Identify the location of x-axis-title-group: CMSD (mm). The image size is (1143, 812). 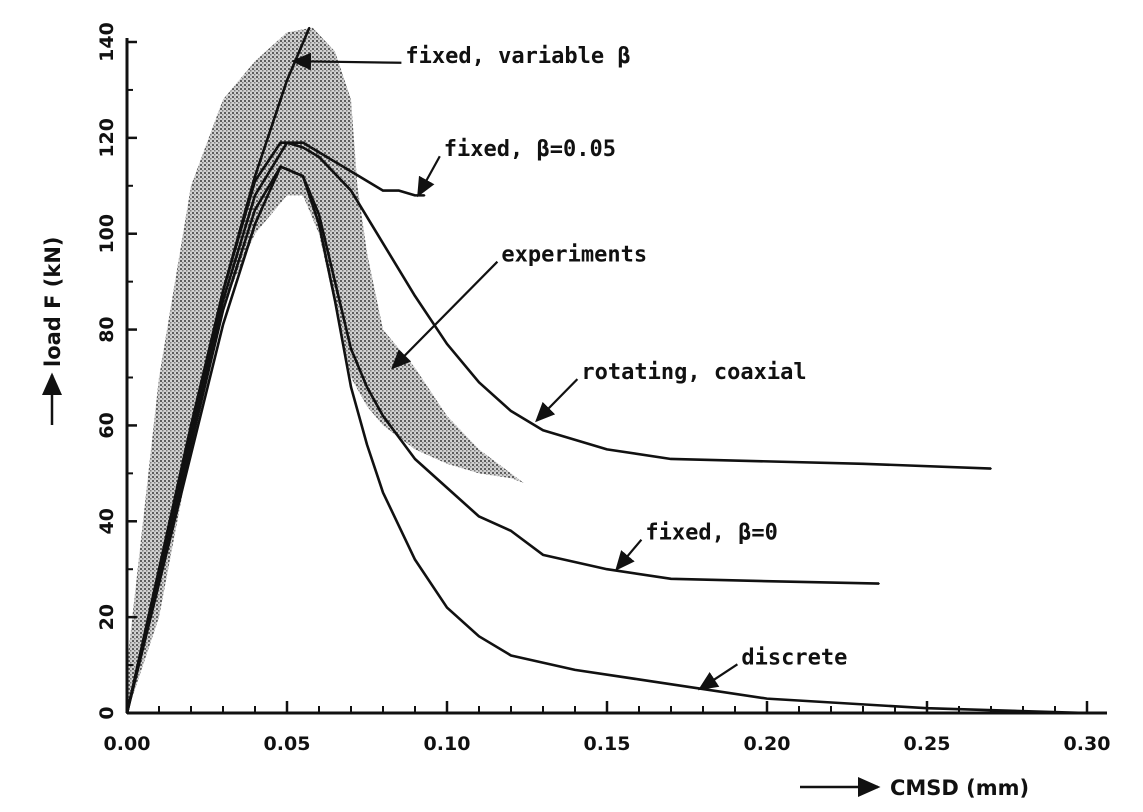
(914, 788).